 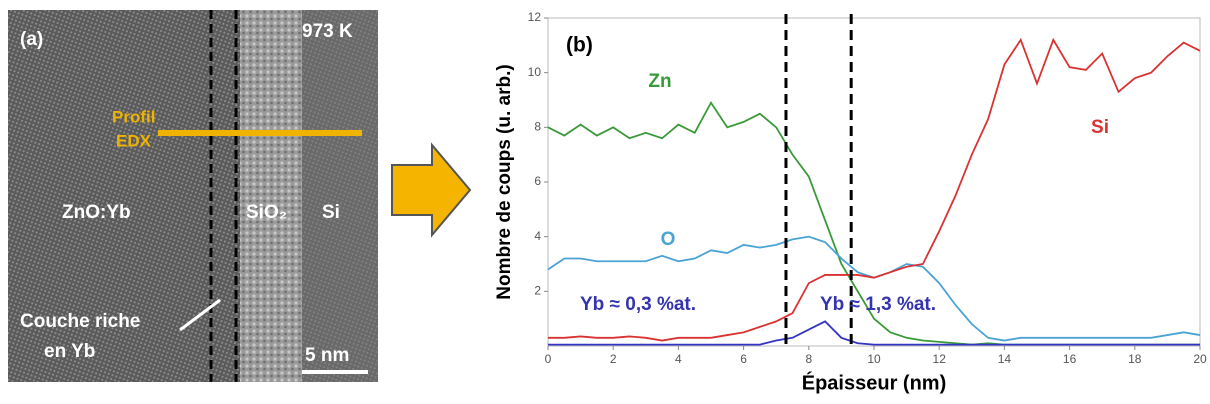 I want to click on x-tick-label: 8, so click(x=808, y=359).